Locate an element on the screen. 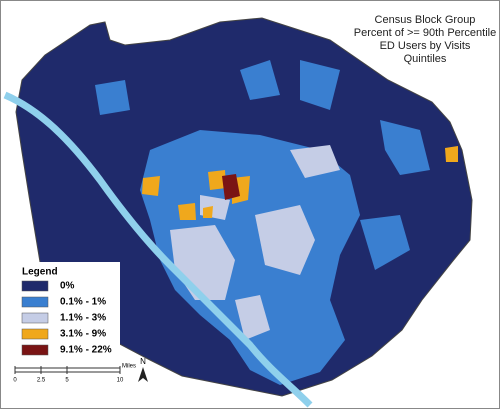  scale-label: 2.5 is located at coordinates (41, 381).